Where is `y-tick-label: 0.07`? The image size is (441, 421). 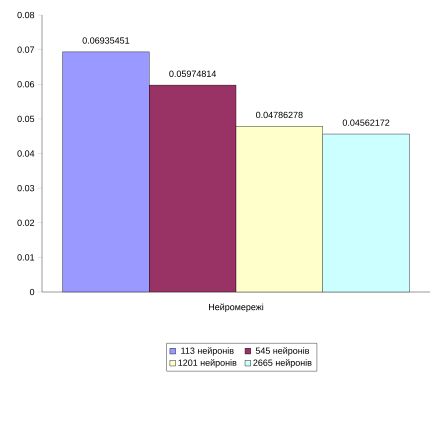 y-tick-label: 0.07 is located at coordinates (25, 49).